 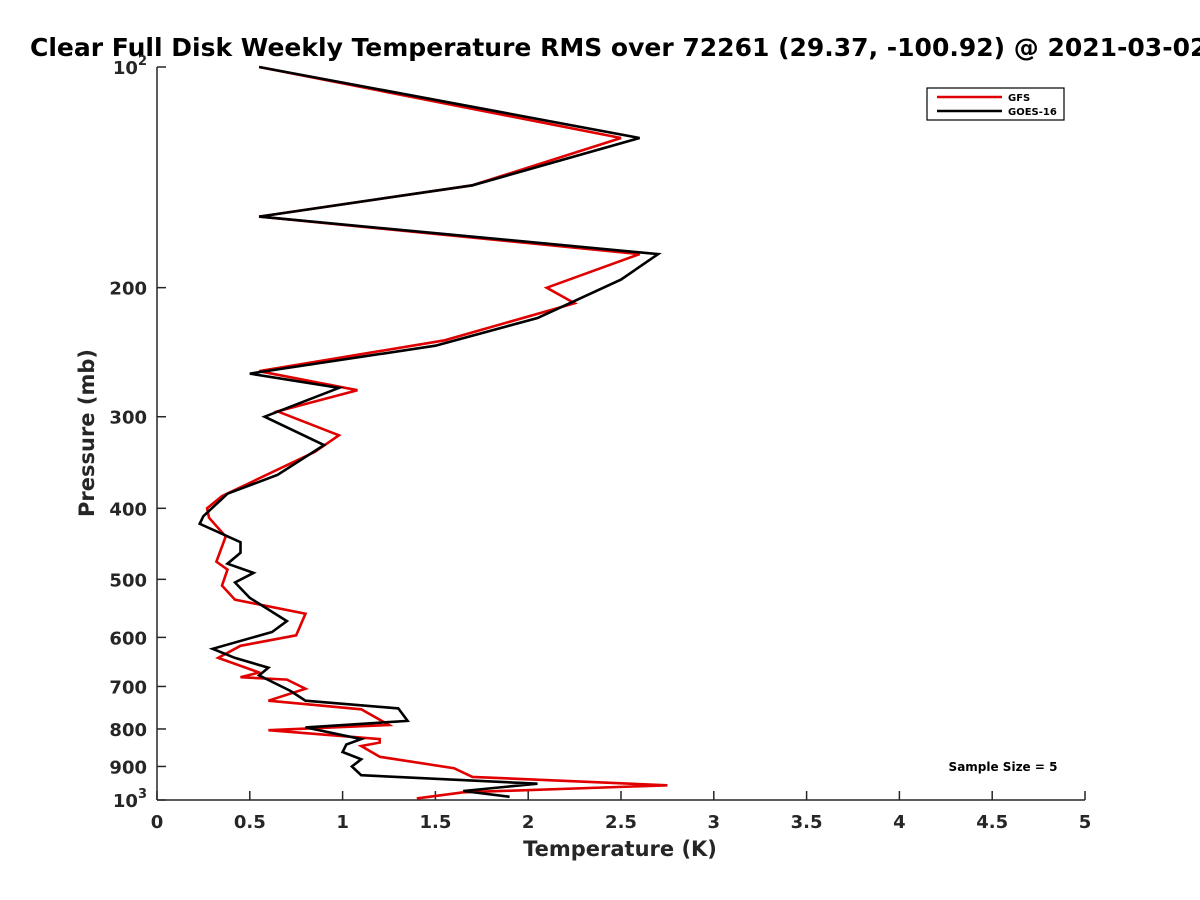 I want to click on legend-label: GOES-16, so click(x=1032, y=112).